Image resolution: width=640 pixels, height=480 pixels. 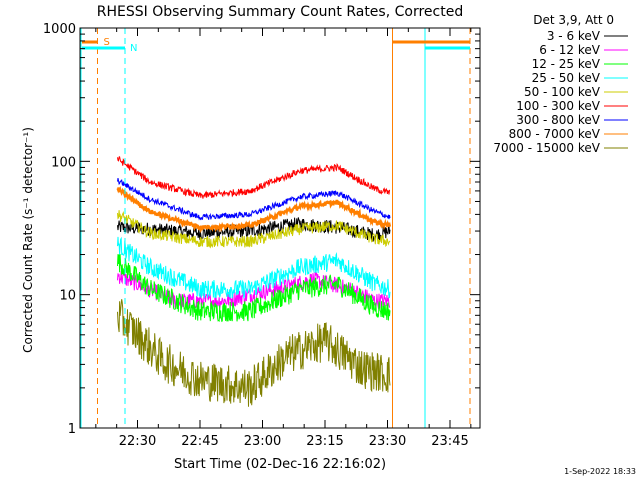 I want to click on y-axis-label: Corrected Count Rate (s⁻¹ detector⁻¹), so click(x=28, y=240).